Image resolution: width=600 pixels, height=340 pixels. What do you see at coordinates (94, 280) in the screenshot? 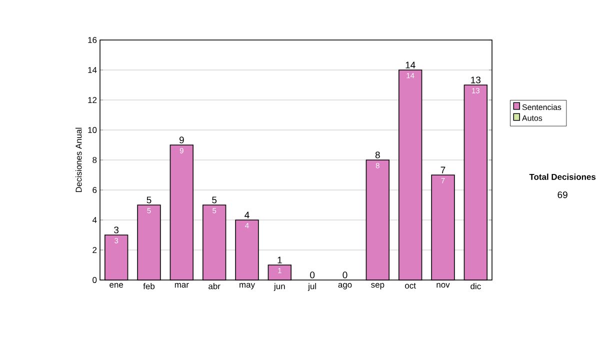
I see `y-tick-label: 0` at bounding box center [94, 280].